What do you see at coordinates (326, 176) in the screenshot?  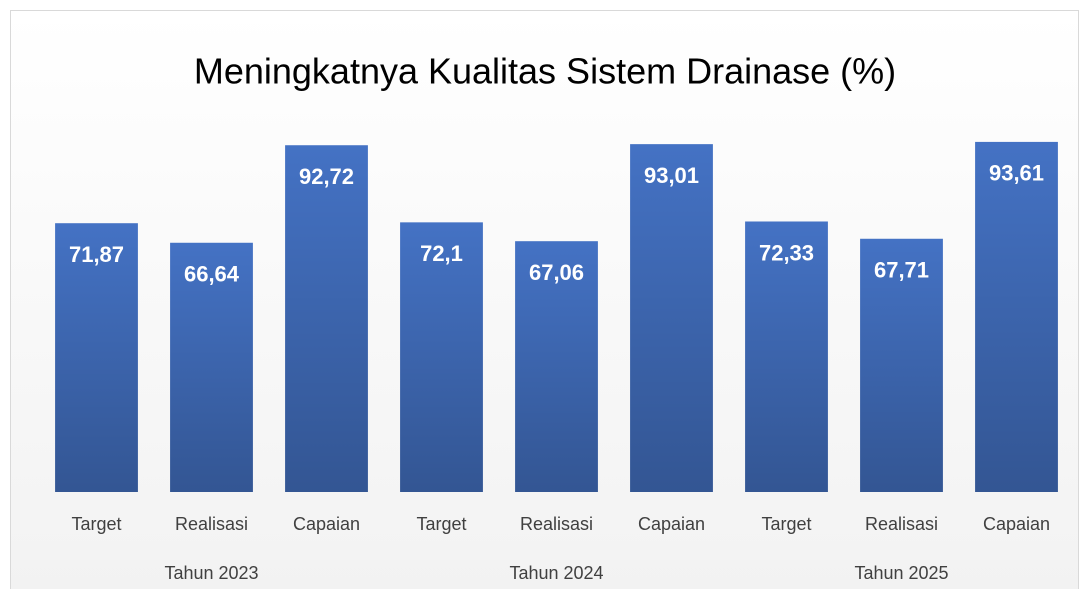 I see `data-label: 92,72` at bounding box center [326, 176].